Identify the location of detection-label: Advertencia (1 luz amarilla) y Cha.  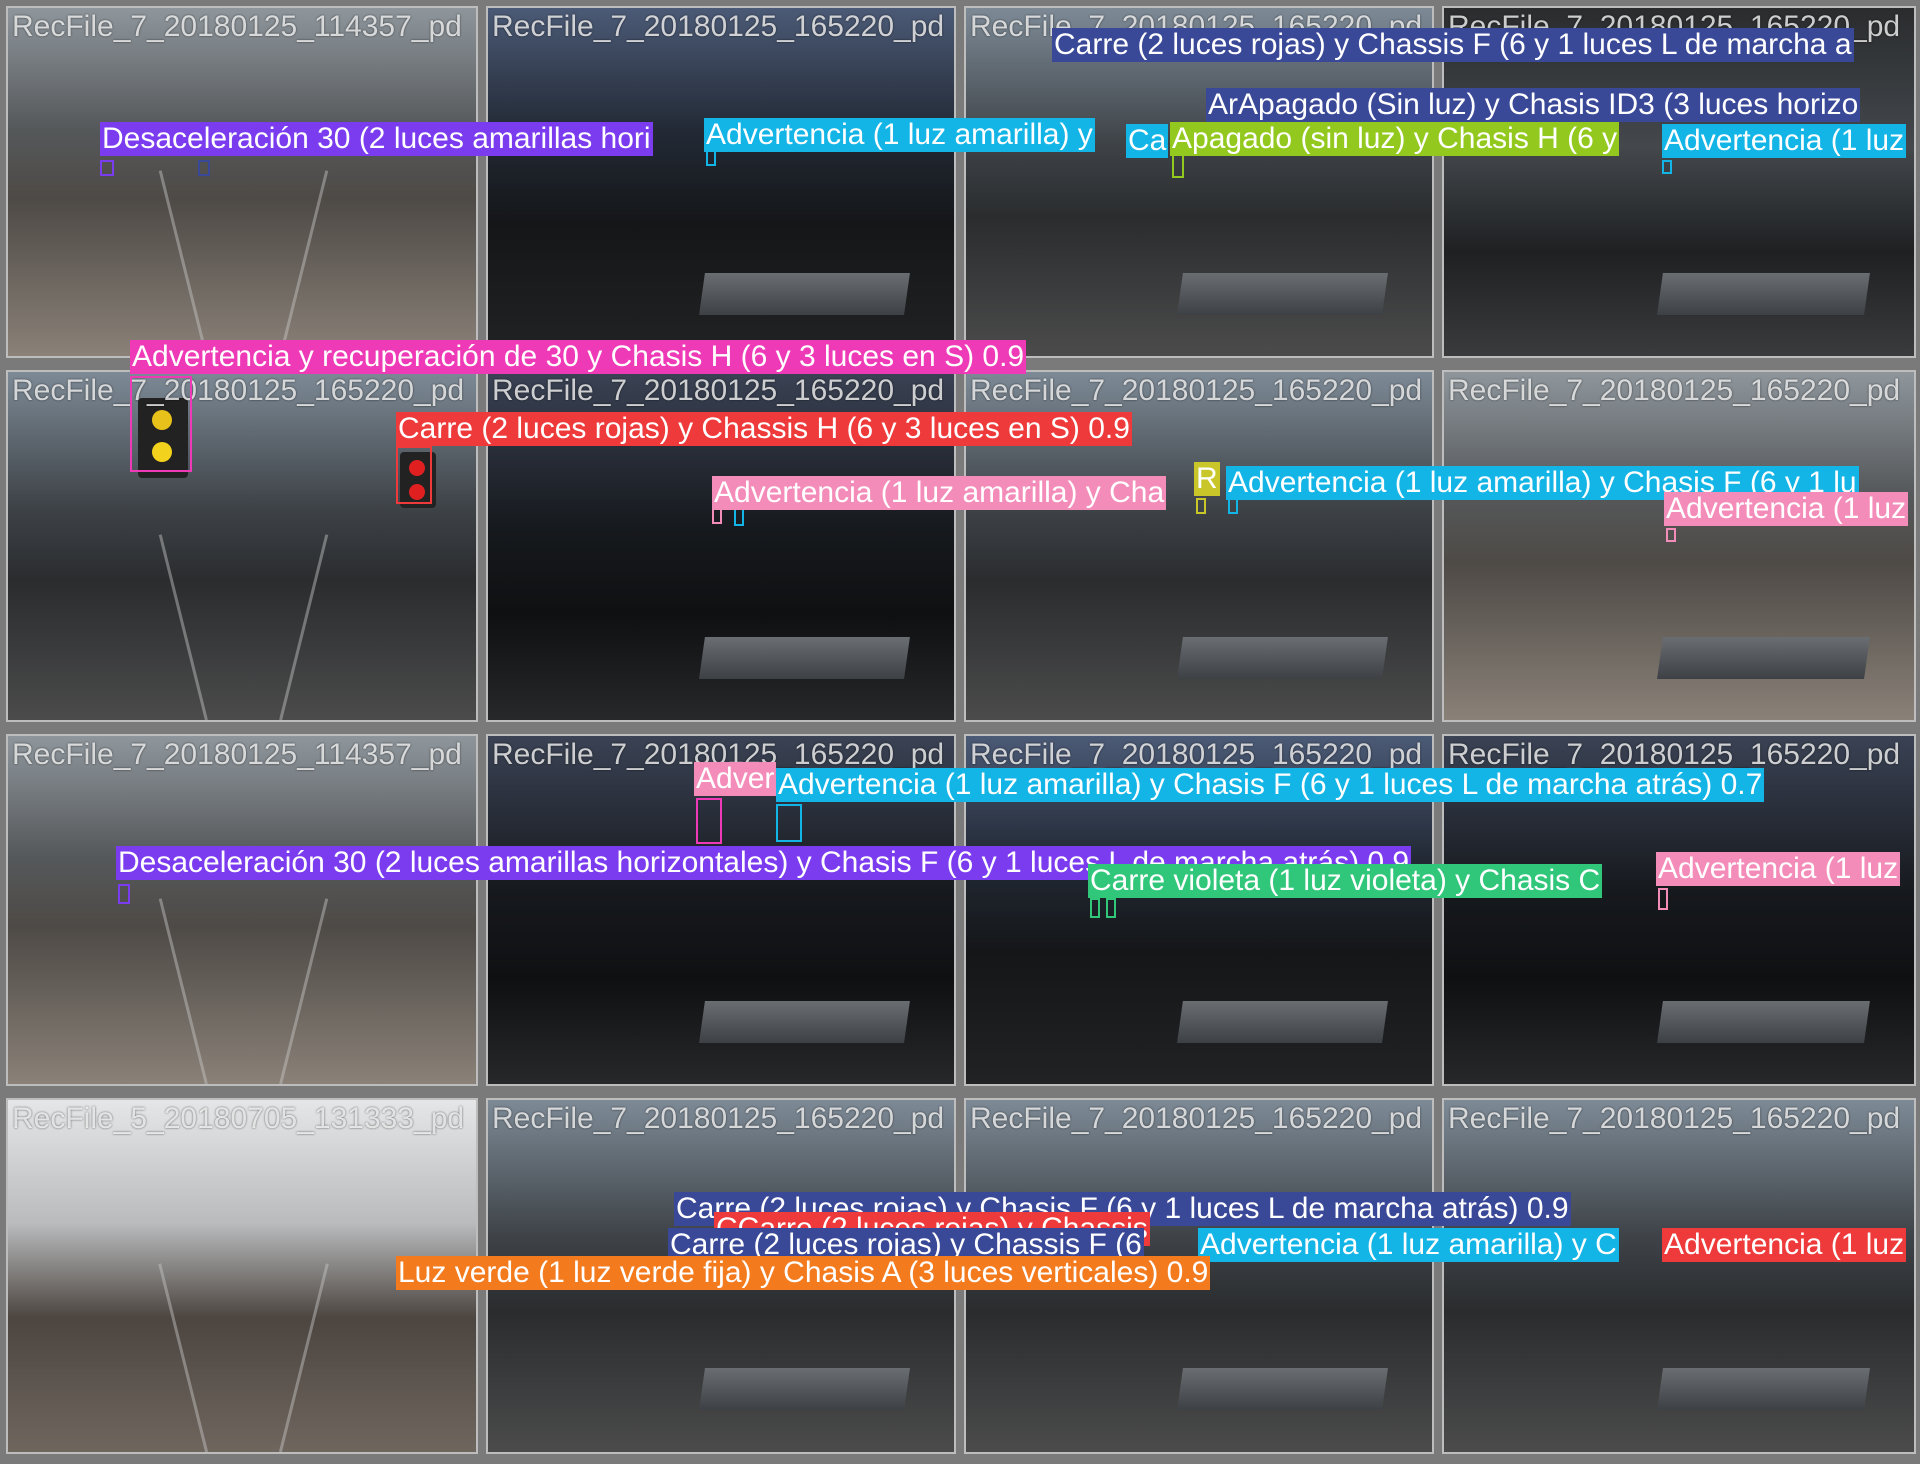
(939, 493).